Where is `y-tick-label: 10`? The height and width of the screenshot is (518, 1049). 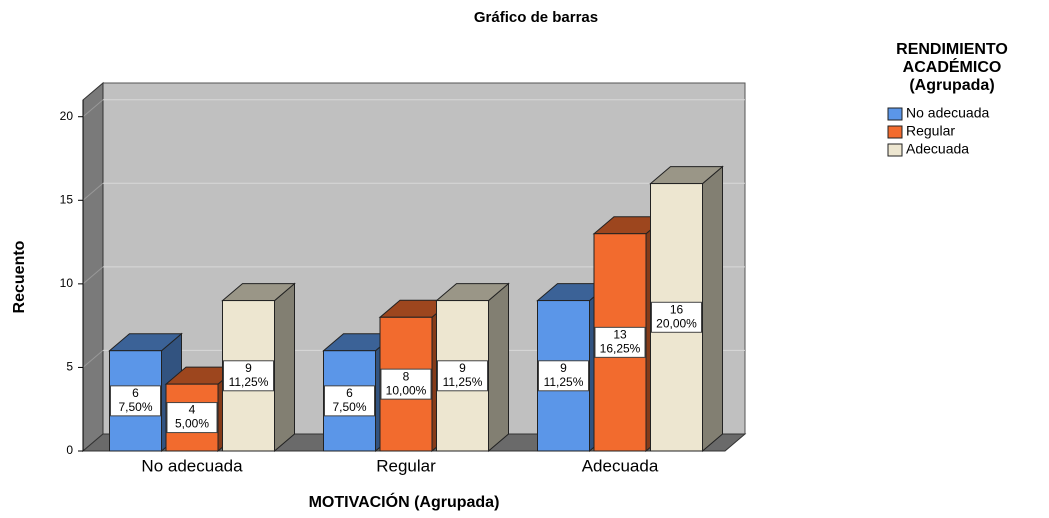
y-tick-label: 10 is located at coordinates (67, 283).